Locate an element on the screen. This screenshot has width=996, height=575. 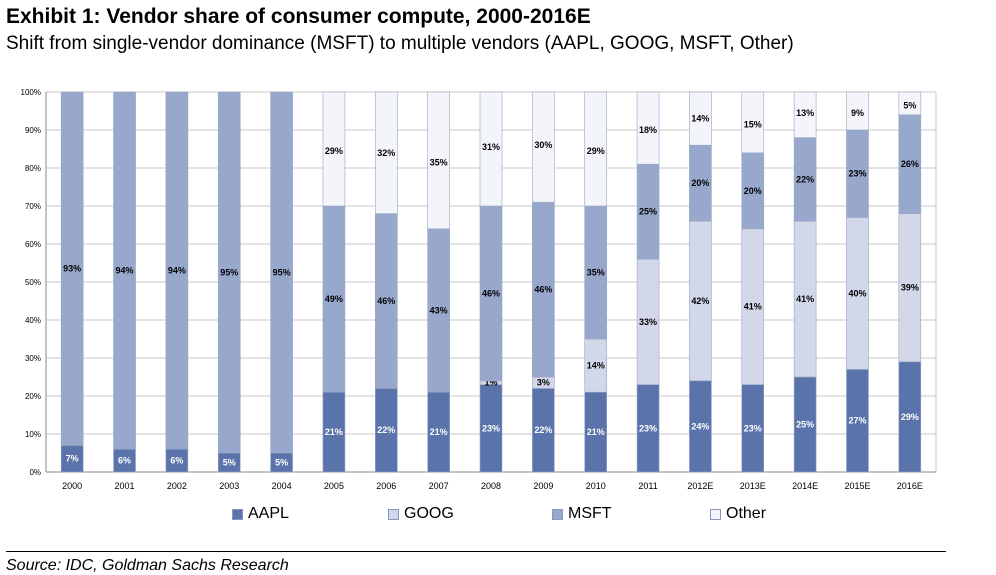
legend-label-goog: GOOG is located at coordinates (429, 513).